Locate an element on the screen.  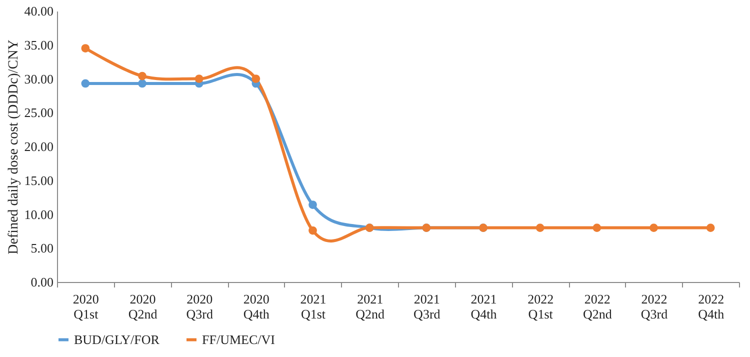
y-tick-label: 35.00 is located at coordinates (39, 44).